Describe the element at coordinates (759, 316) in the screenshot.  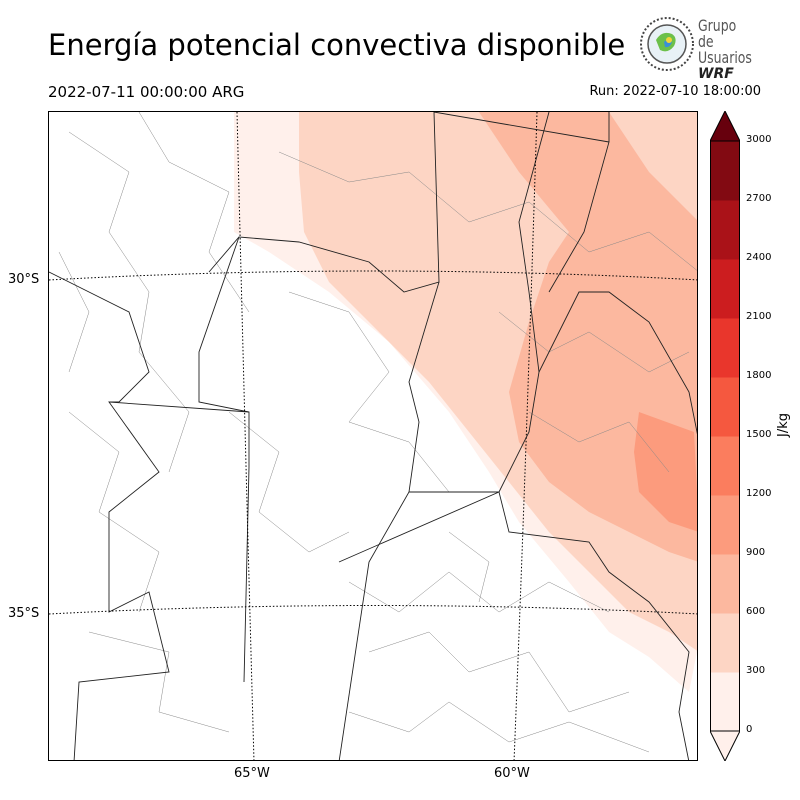
I see `colorbar-tick-label: 2100` at that location.